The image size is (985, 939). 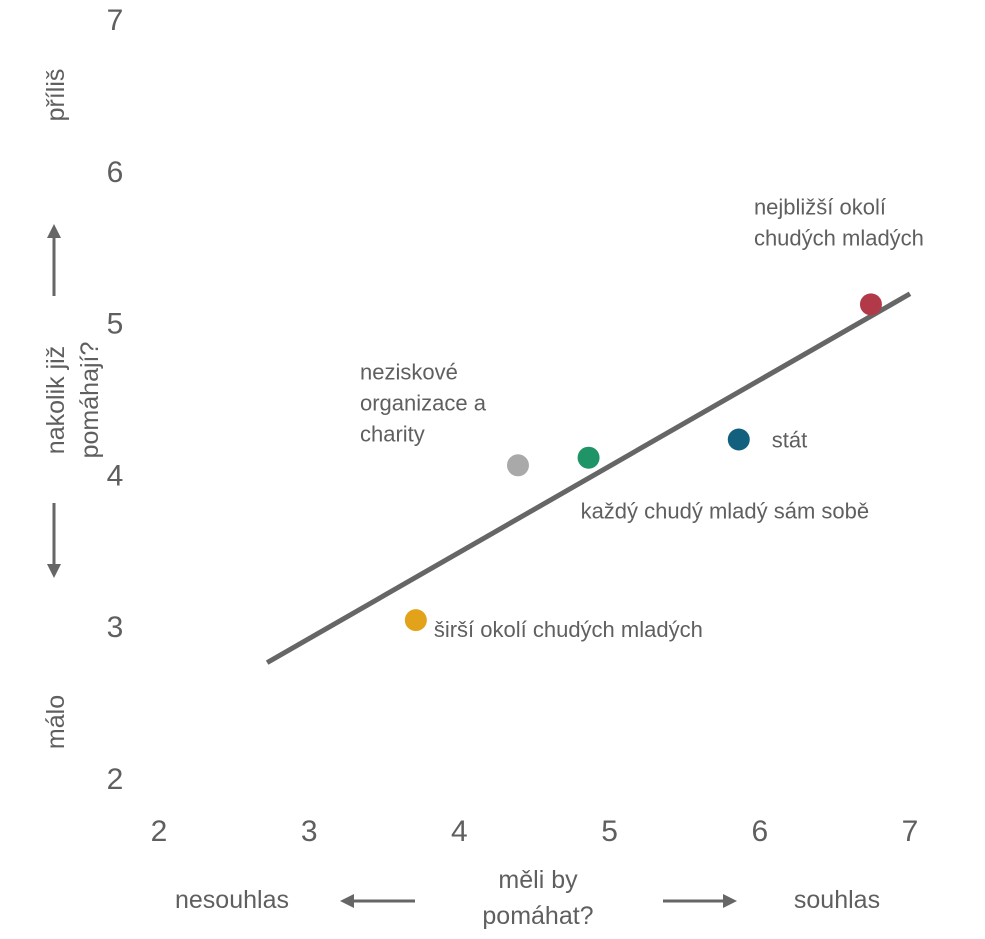 What do you see at coordinates (115, 324) in the screenshot?
I see `y-tick-label: 5` at bounding box center [115, 324].